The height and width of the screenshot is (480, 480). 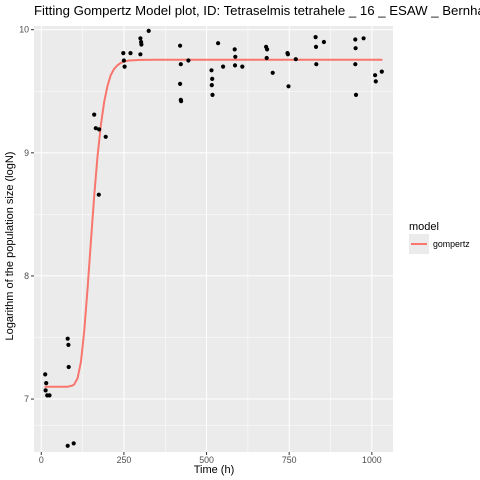 What do you see at coordinates (124, 460) in the screenshot?
I see `x-tick-label: 250` at bounding box center [124, 460].